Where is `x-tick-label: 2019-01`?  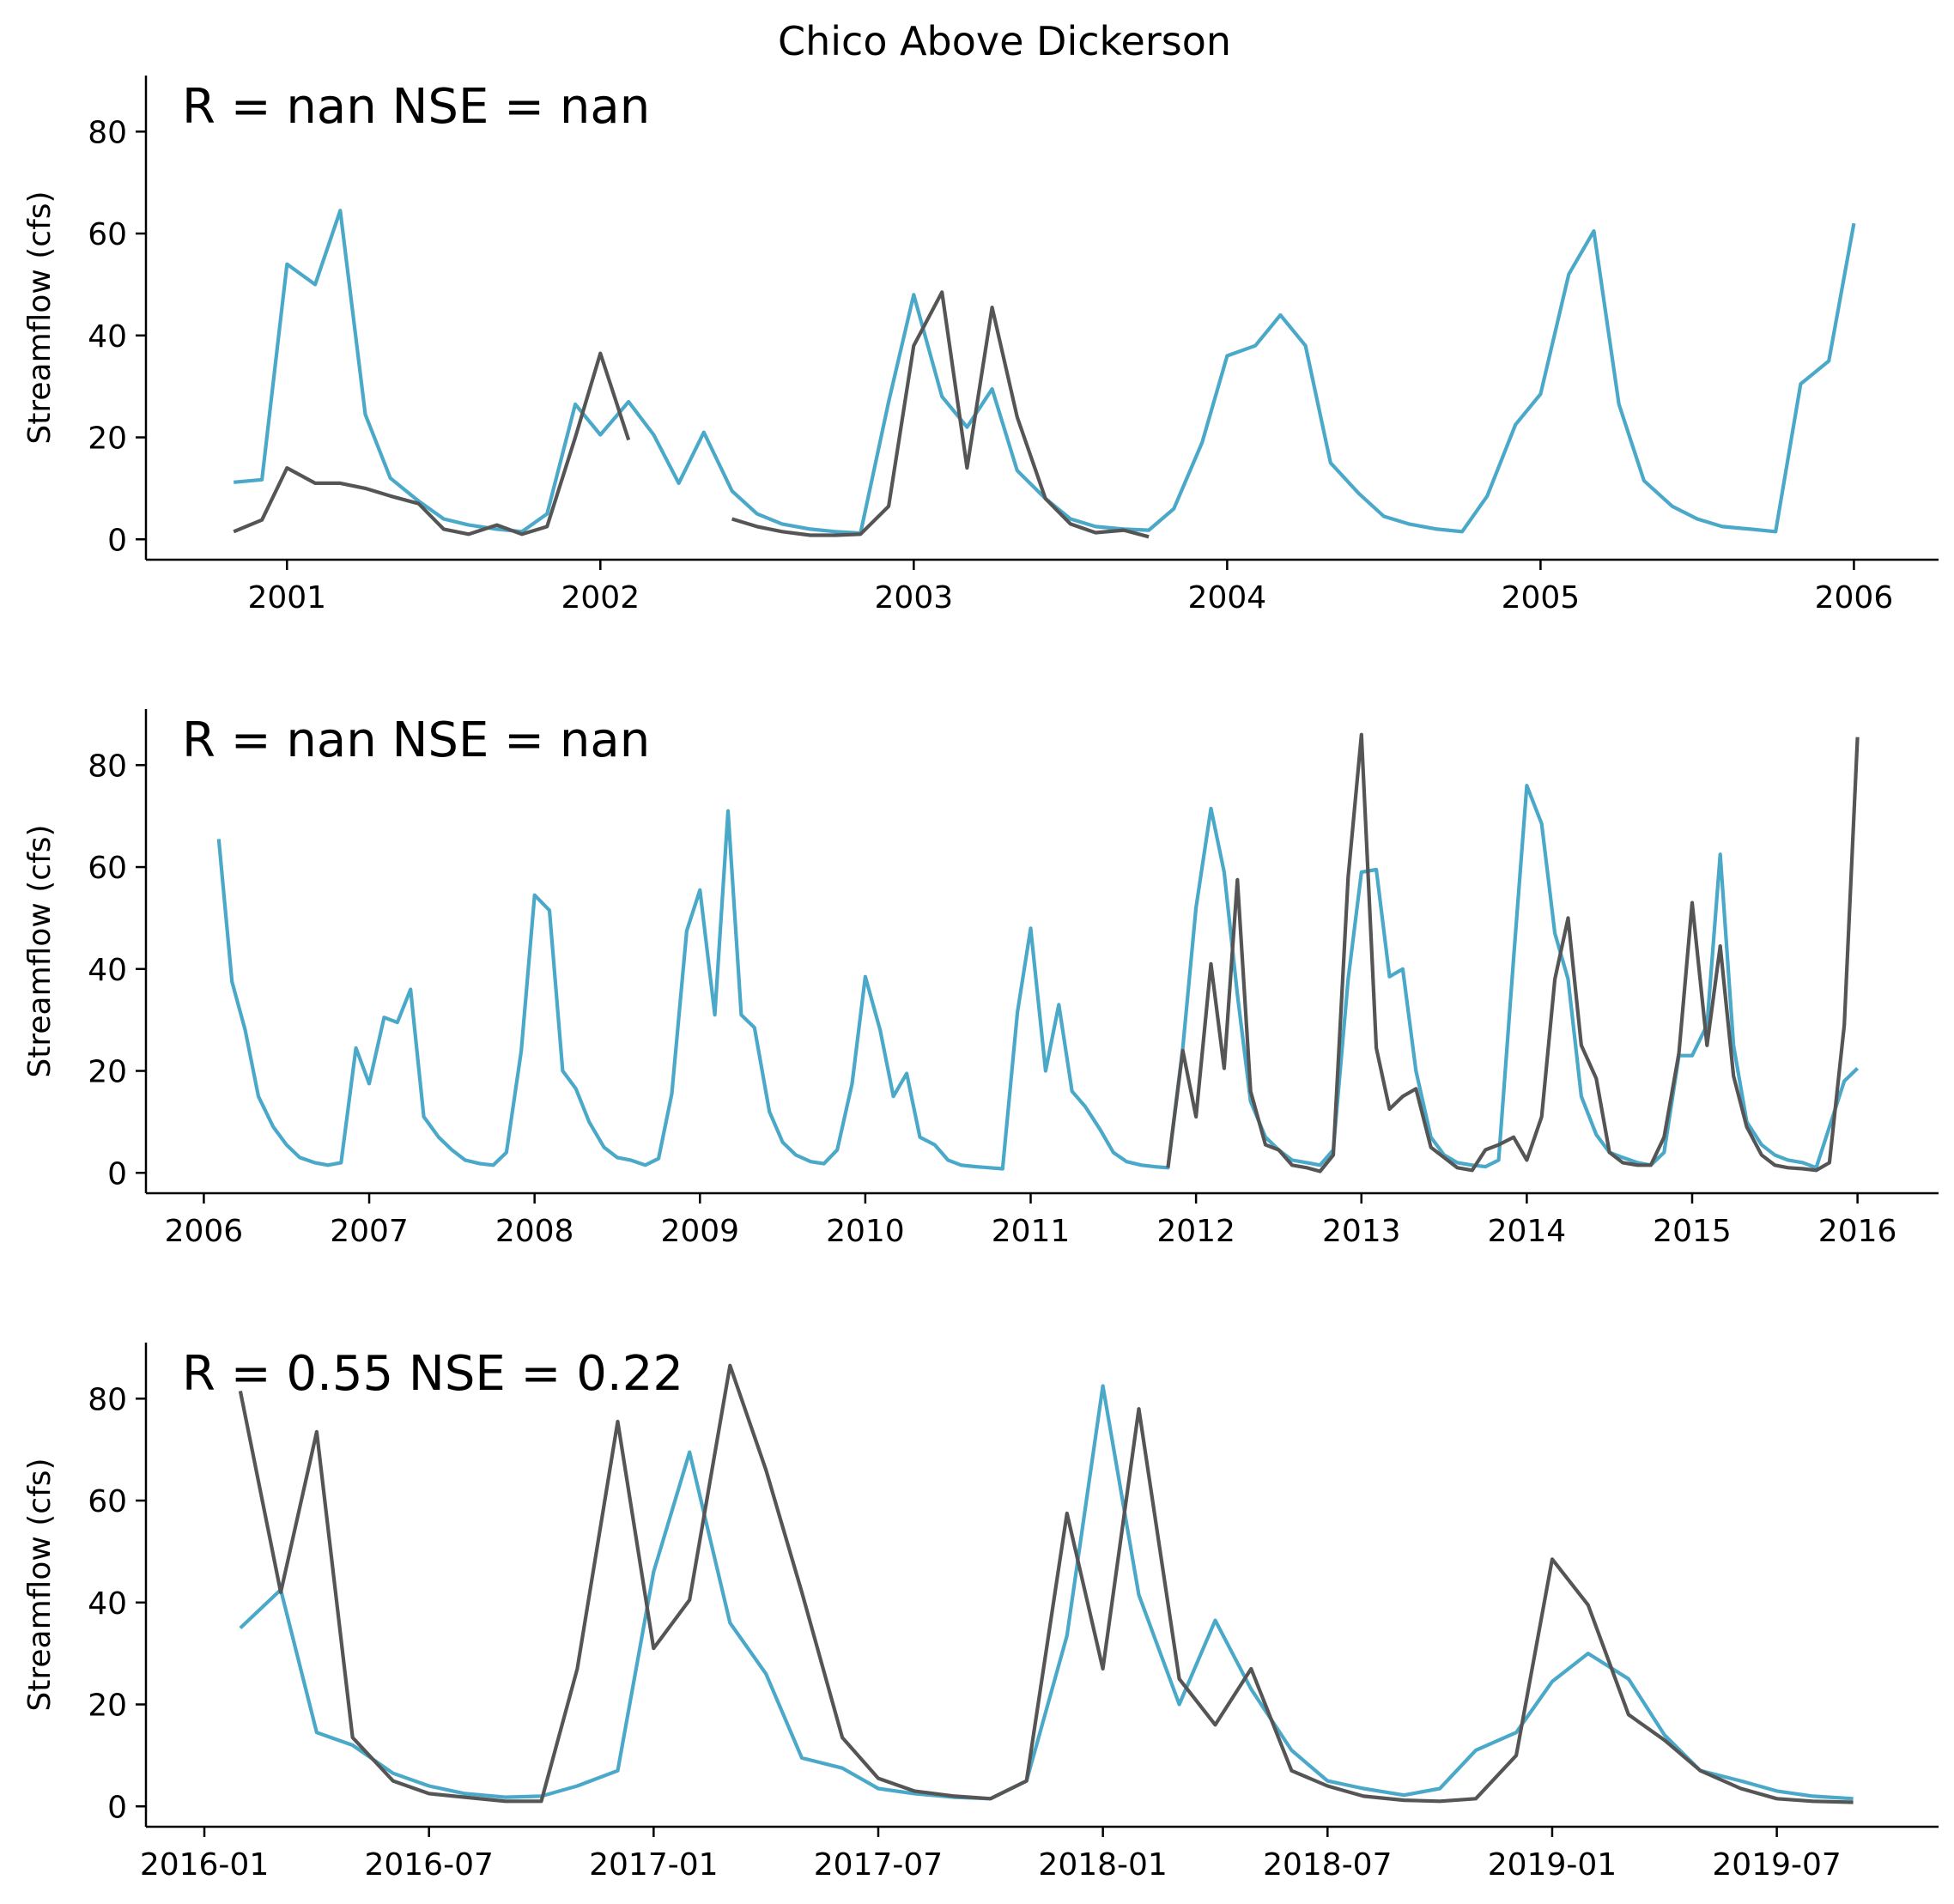 x-tick-label: 2019-01 is located at coordinates (1552, 1865).